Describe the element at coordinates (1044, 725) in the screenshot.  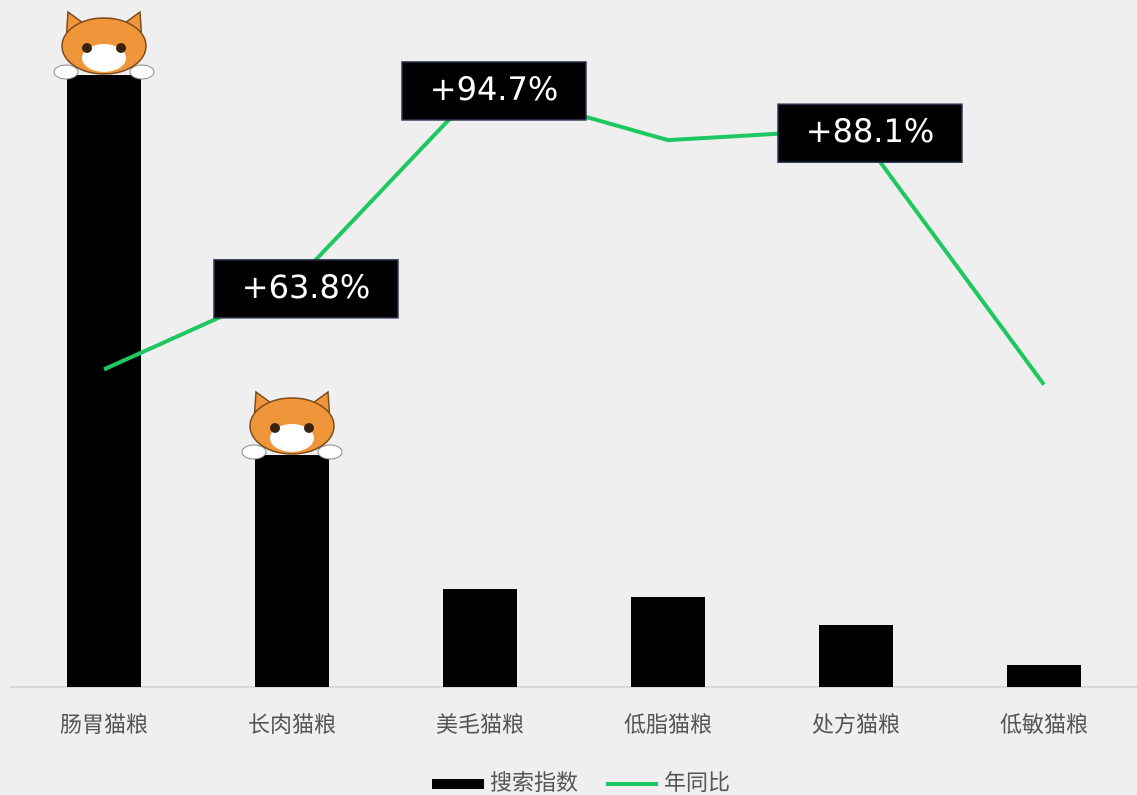
I see `x-tick-label: 低敏猫粮` at that location.